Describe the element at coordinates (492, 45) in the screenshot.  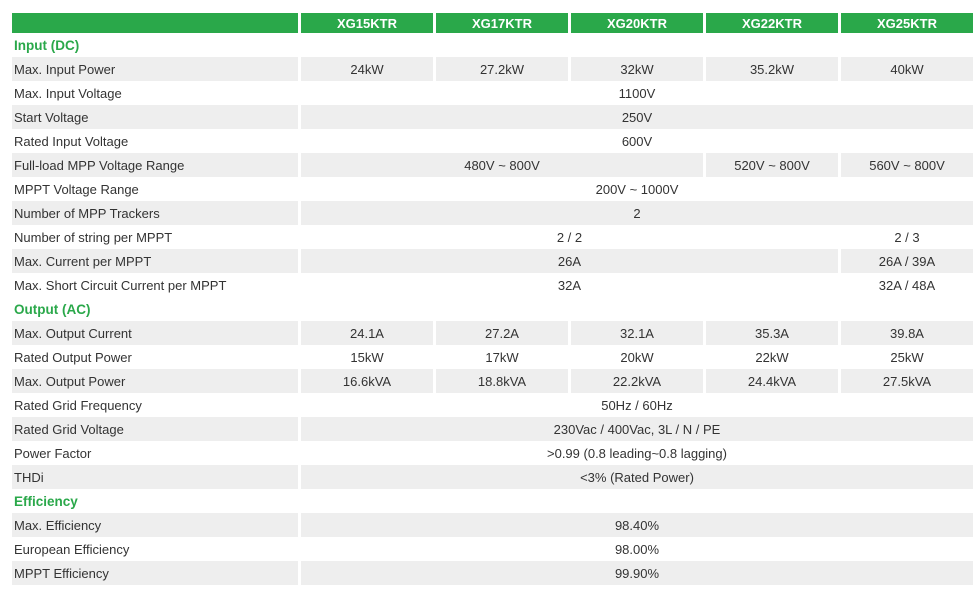
I see `section-heading-row: Input (DC)` at that location.